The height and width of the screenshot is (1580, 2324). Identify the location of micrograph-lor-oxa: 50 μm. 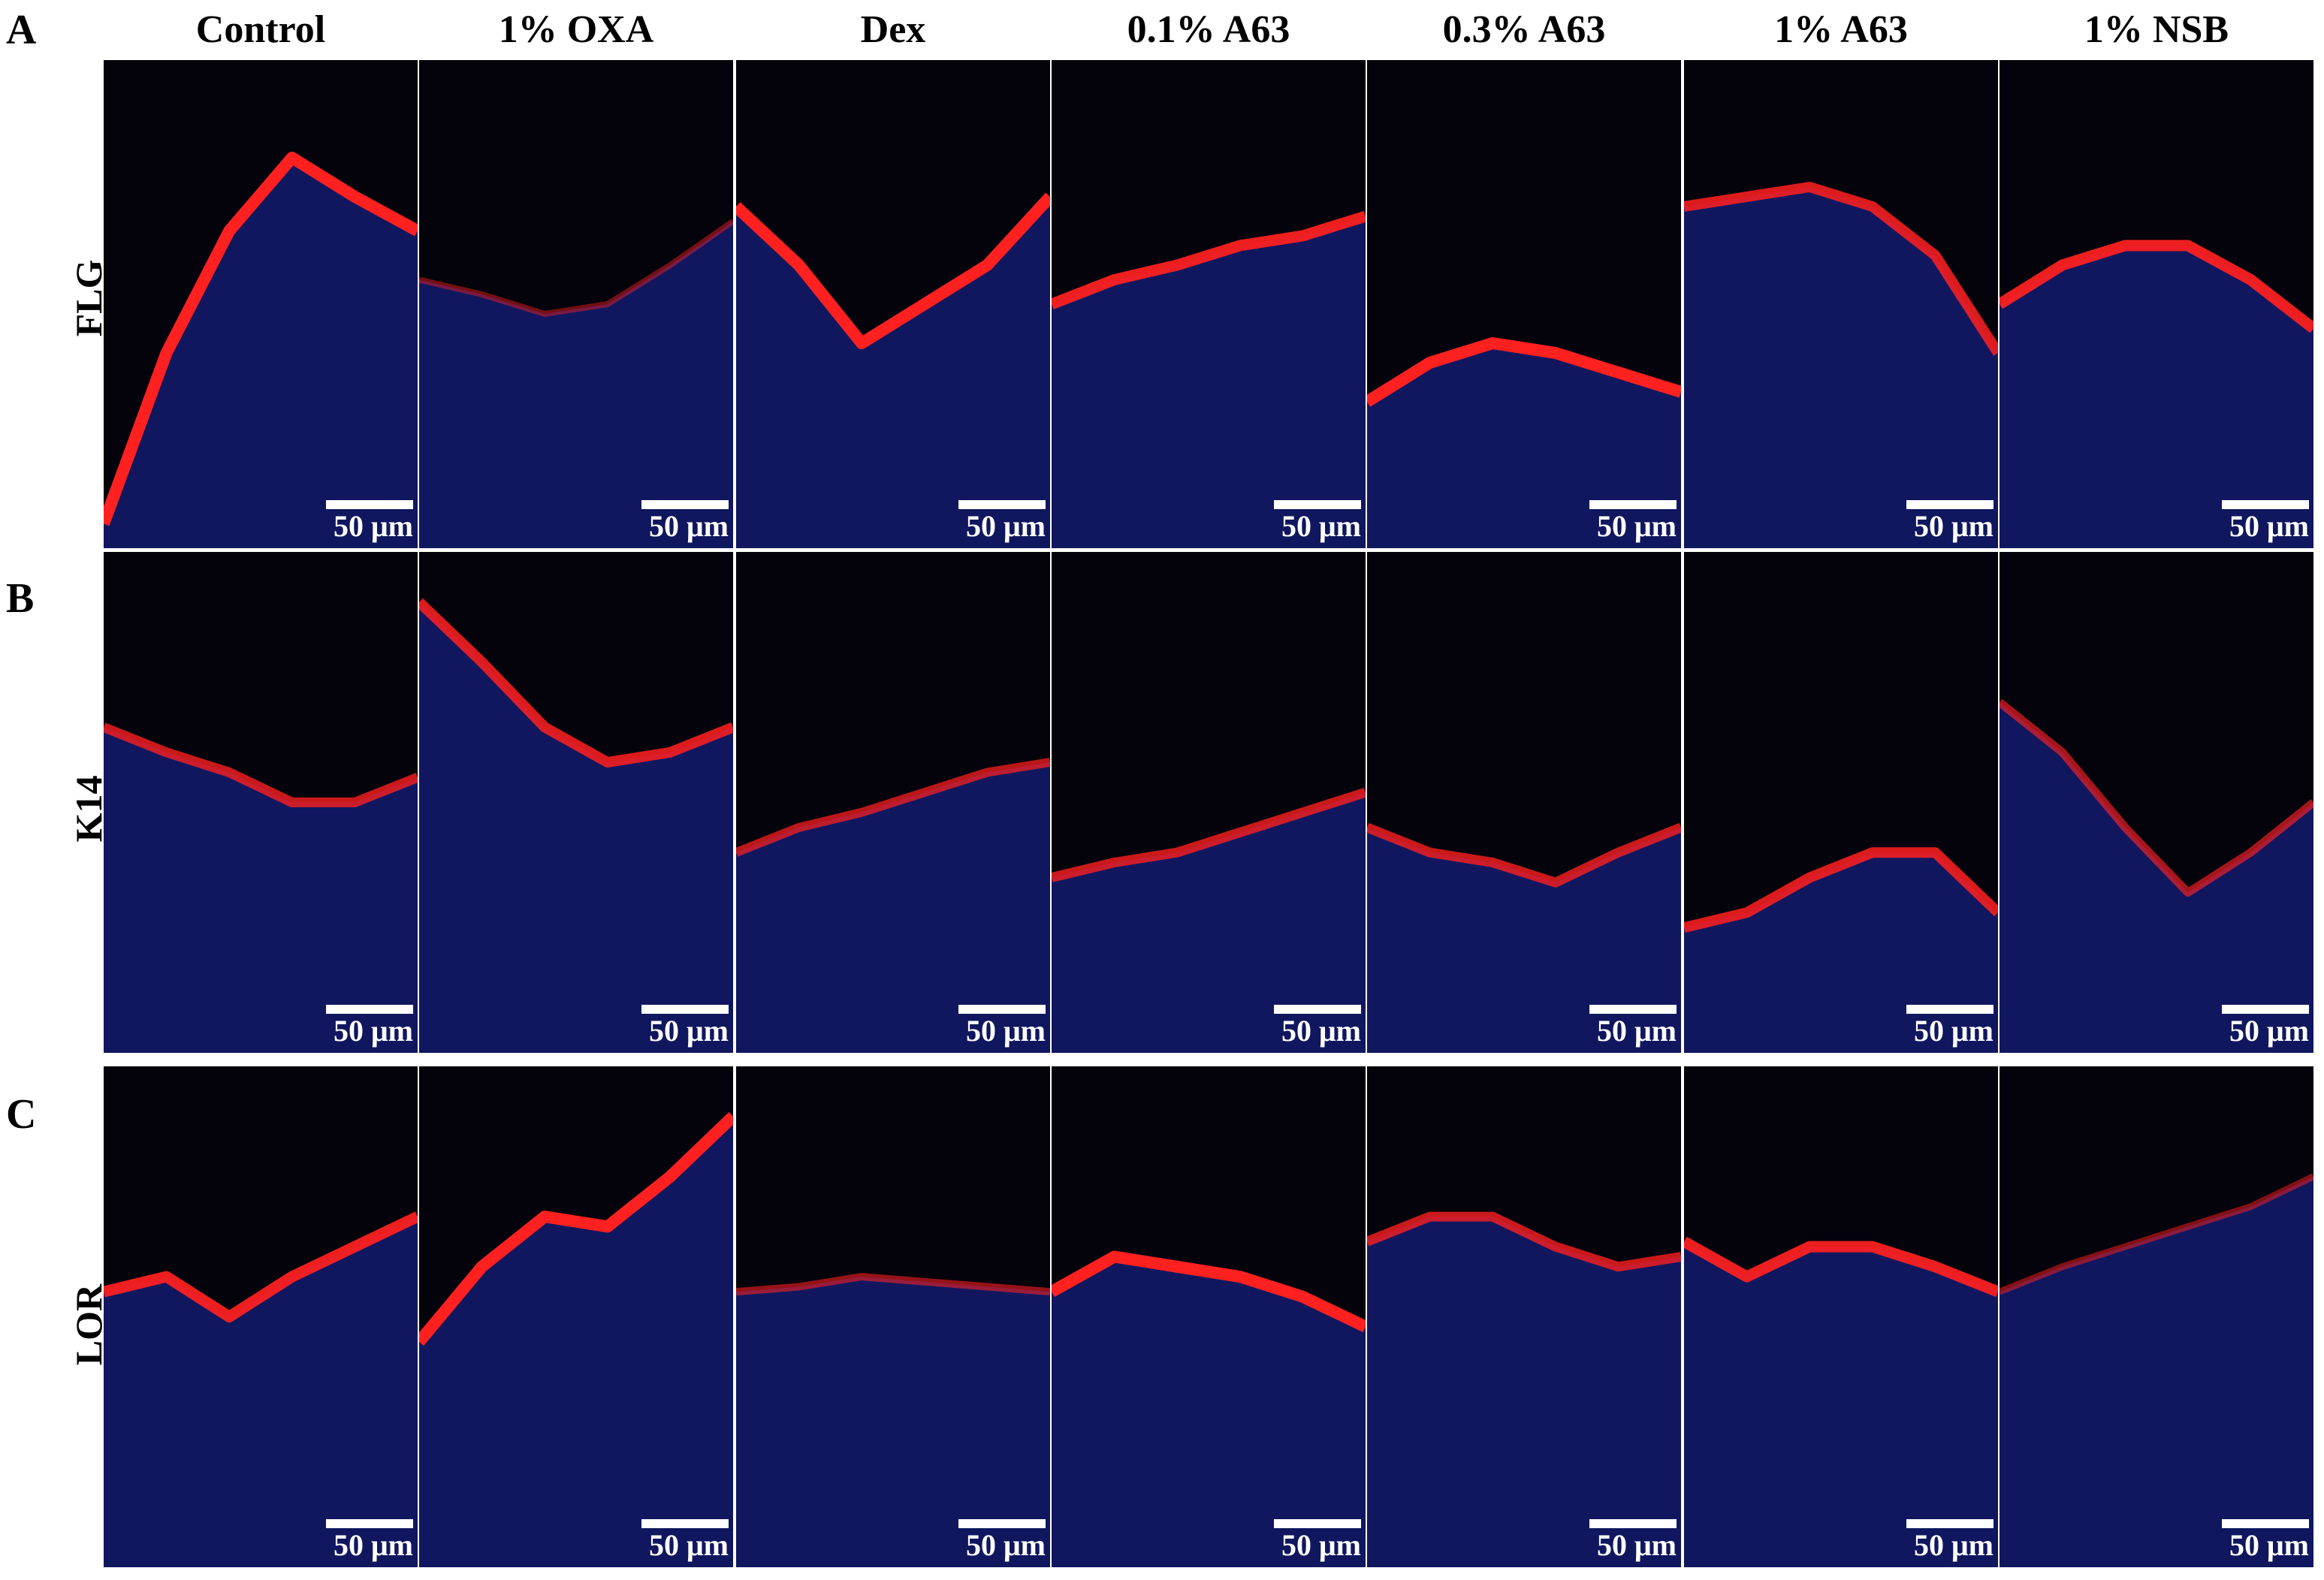
(576, 1316).